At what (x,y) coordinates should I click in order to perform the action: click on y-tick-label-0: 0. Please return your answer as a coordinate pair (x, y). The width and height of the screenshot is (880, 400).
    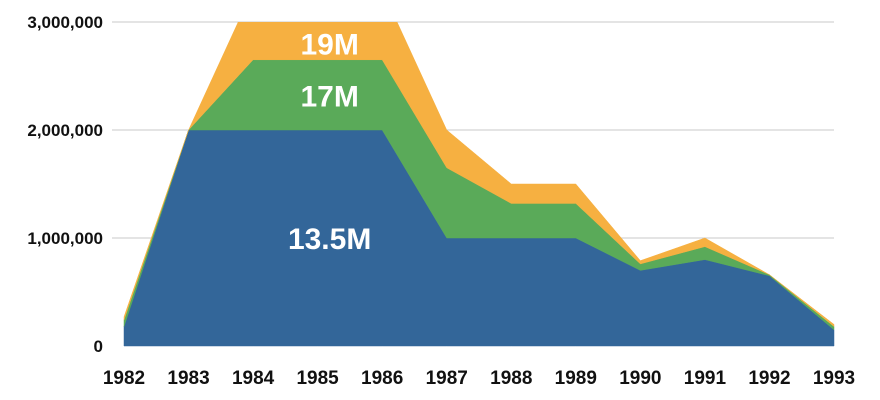
    Looking at the image, I should click on (98, 346).